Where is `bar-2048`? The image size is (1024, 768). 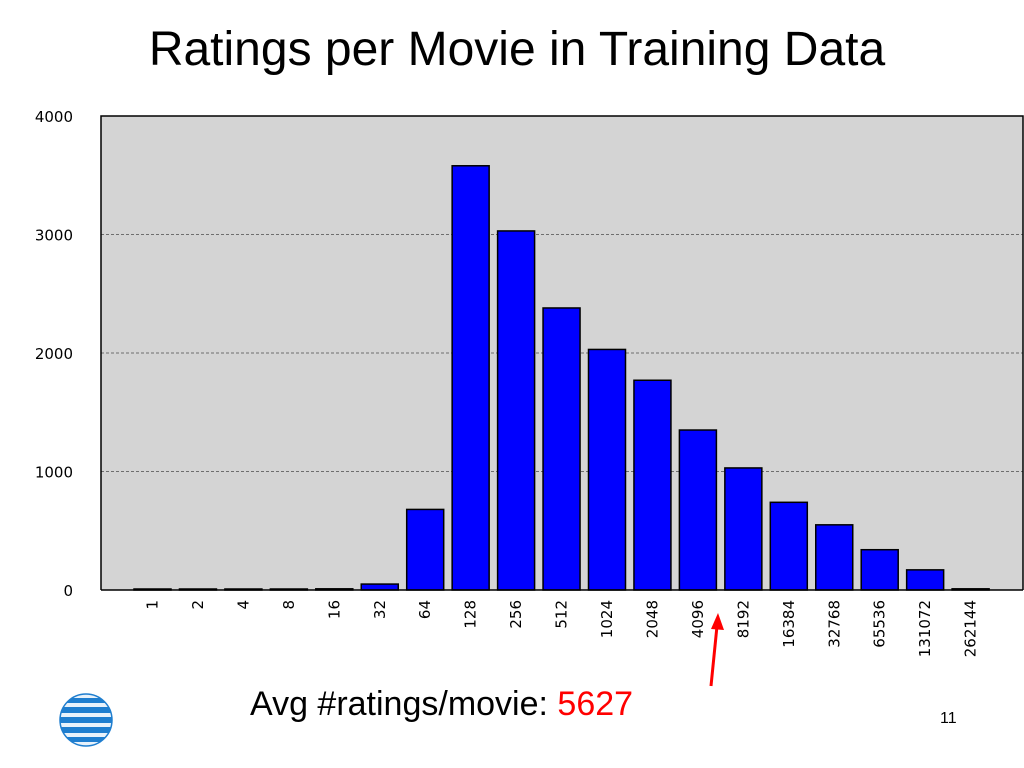
bar-2048 is located at coordinates (652, 485).